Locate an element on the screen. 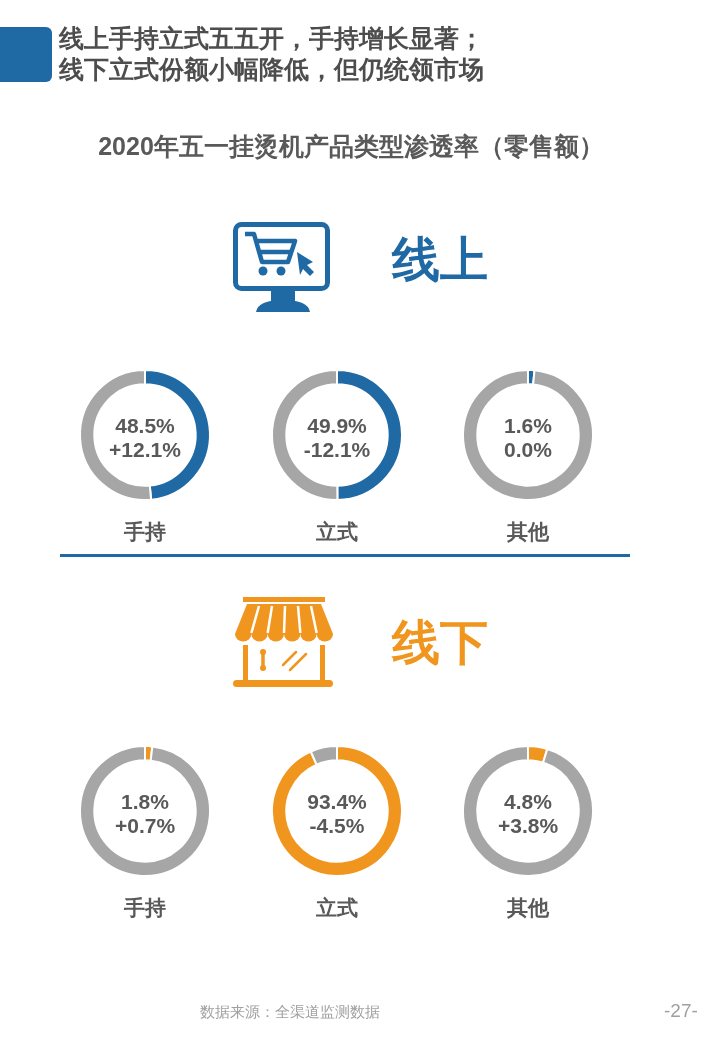 The width and height of the screenshot is (720, 1040). text: 2020年五一挂烫机产品类型渗透率（零售额） is located at coordinates (351, 146).